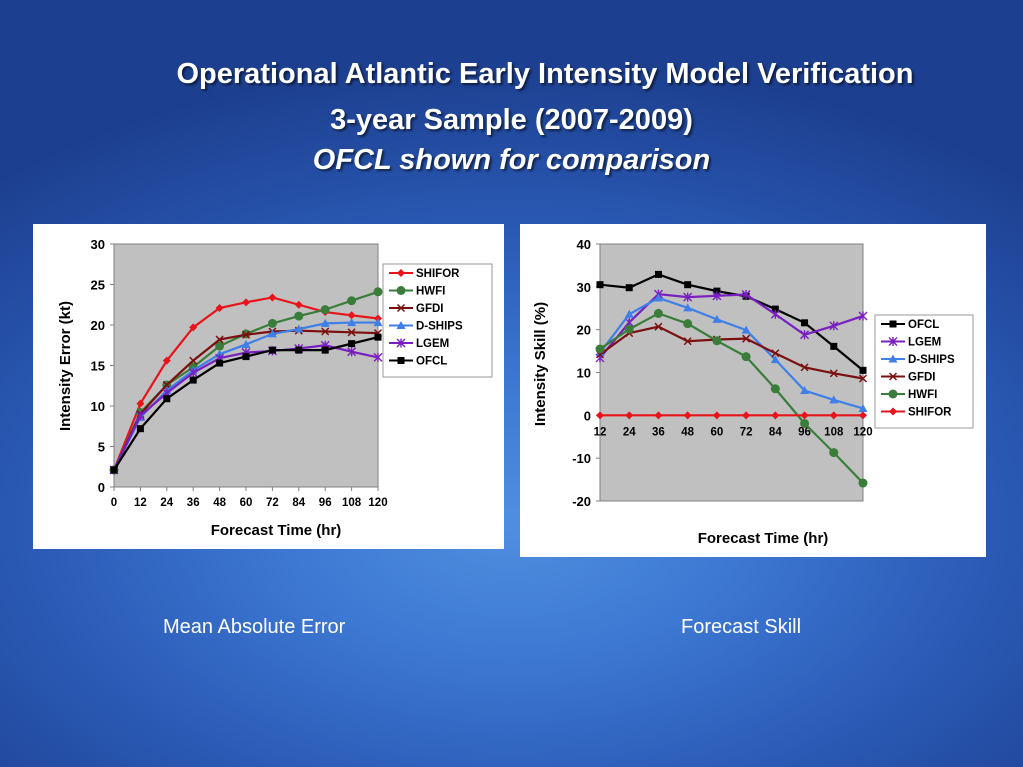  What do you see at coordinates (584, 244) in the screenshot?
I see `y-tick-label: 40` at bounding box center [584, 244].